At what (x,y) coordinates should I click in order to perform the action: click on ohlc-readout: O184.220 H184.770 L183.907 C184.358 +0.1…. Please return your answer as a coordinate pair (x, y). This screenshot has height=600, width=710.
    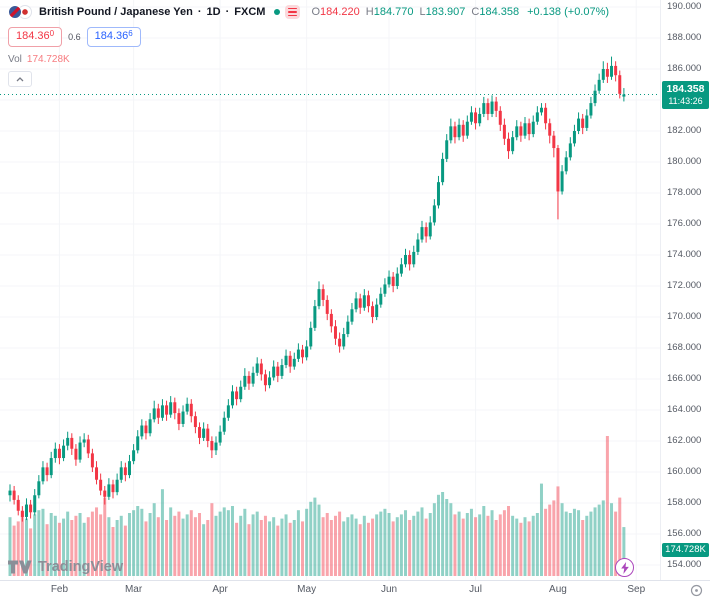
    Looking at the image, I should click on (460, 12).